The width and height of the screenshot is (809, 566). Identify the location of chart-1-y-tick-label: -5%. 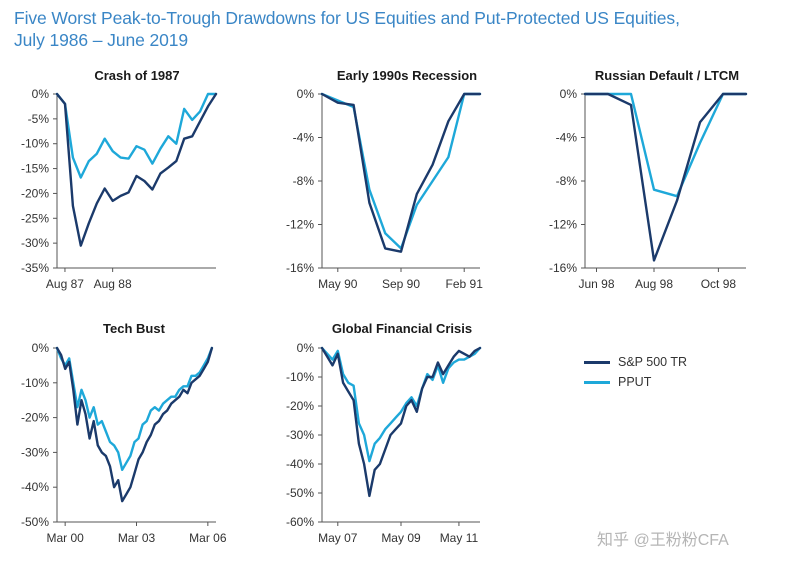
(39, 119).